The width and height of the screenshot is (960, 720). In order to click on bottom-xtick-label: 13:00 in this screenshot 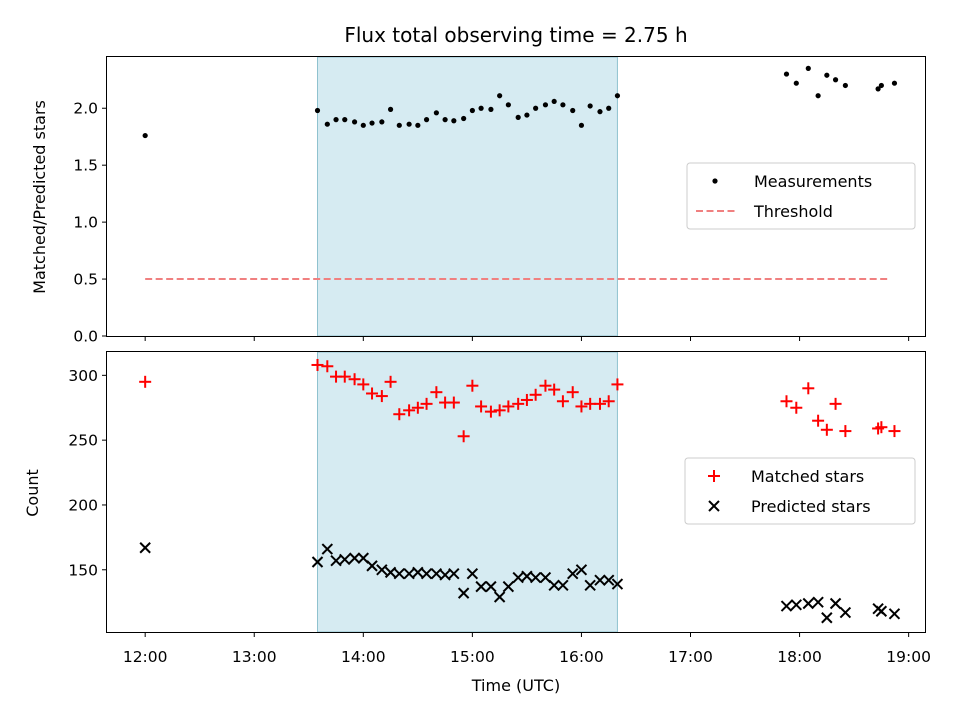, I will do `click(254, 657)`.